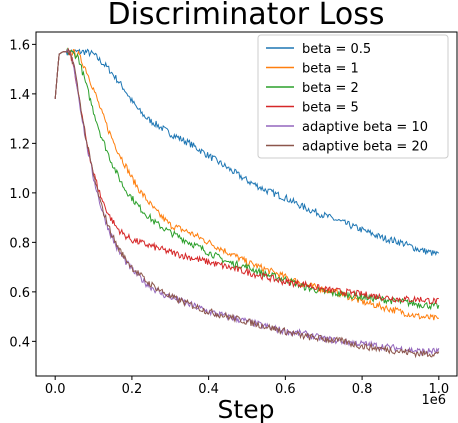  Describe the element at coordinates (246, 409) in the screenshot. I see `x-axis-label: Step` at that location.